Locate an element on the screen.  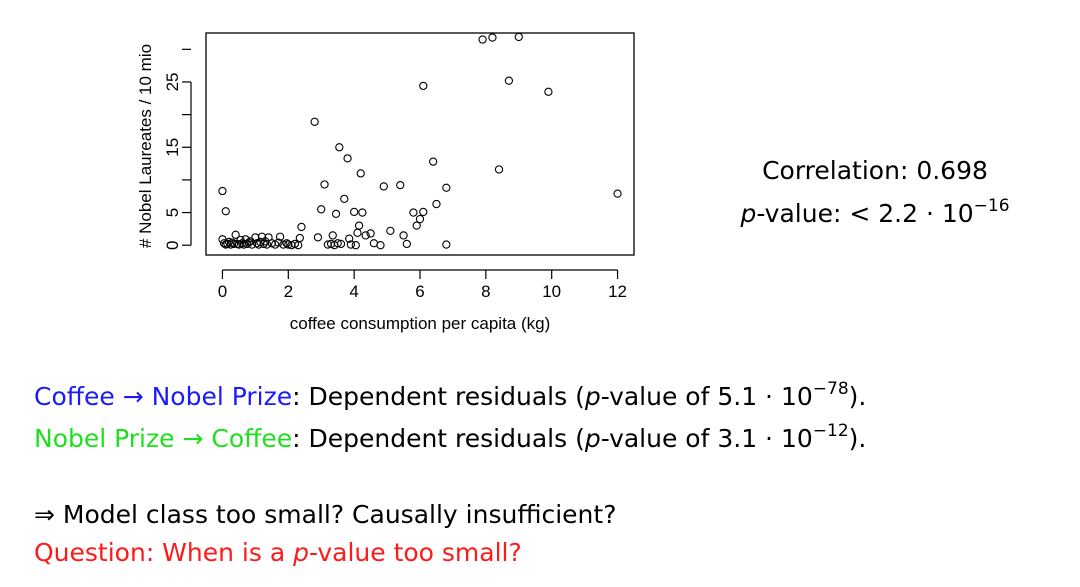
x-tick-label: 10 is located at coordinates (551, 291).